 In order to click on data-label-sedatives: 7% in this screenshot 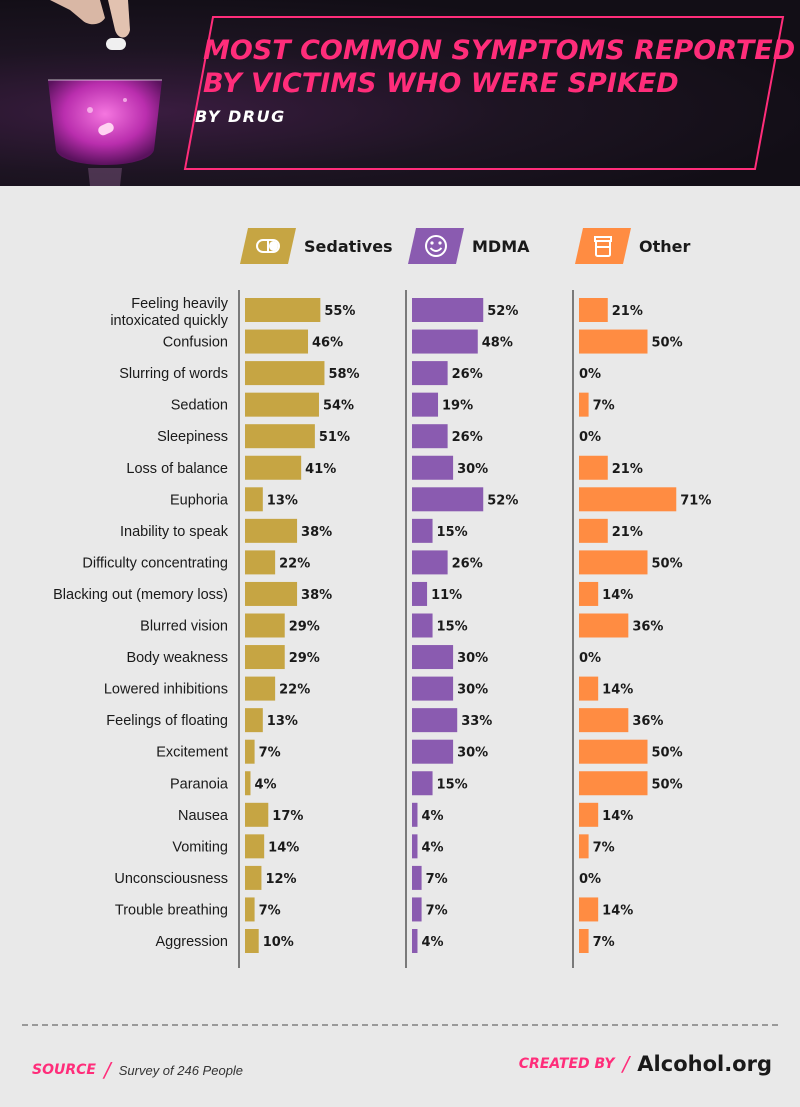, I will do `click(270, 753)`.